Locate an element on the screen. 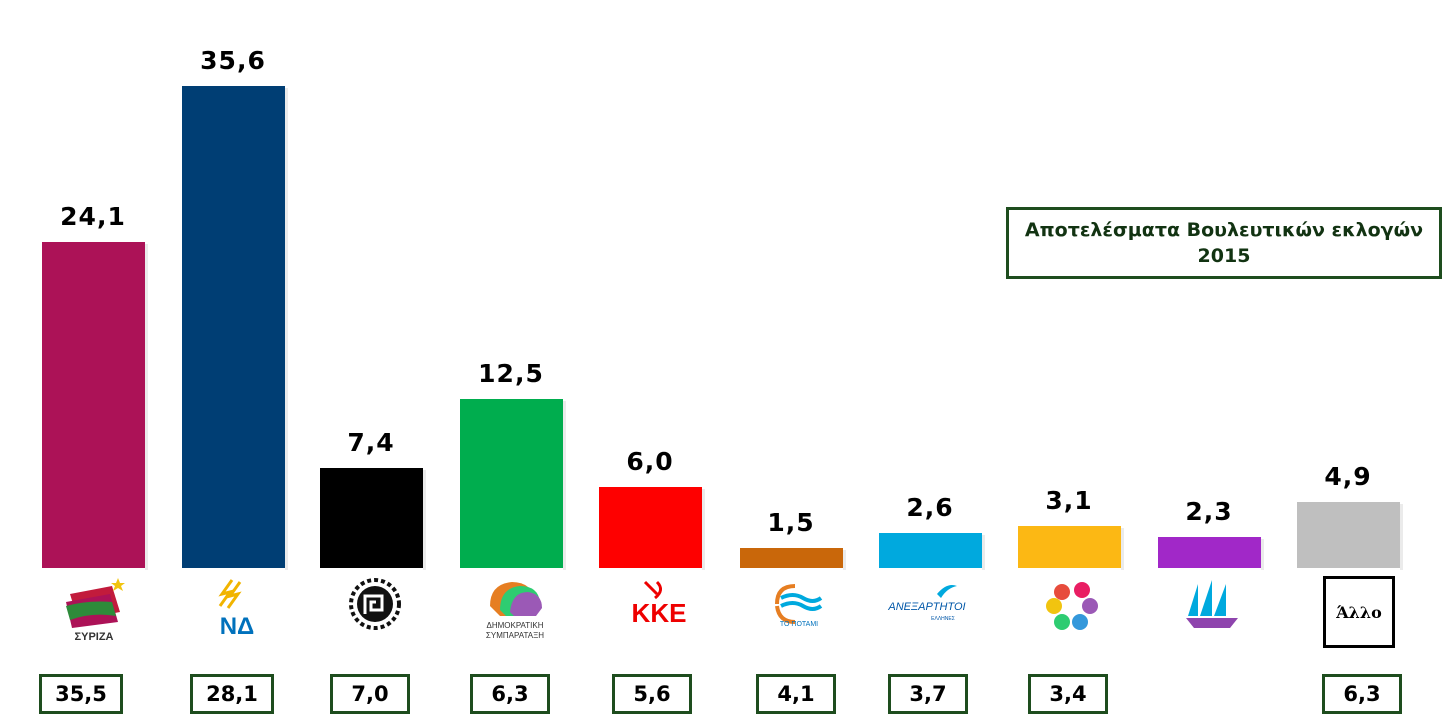  chart-title-box: Αποτελέσματα Βουλευτικών εκλογών 2015 is located at coordinates (1224, 243).